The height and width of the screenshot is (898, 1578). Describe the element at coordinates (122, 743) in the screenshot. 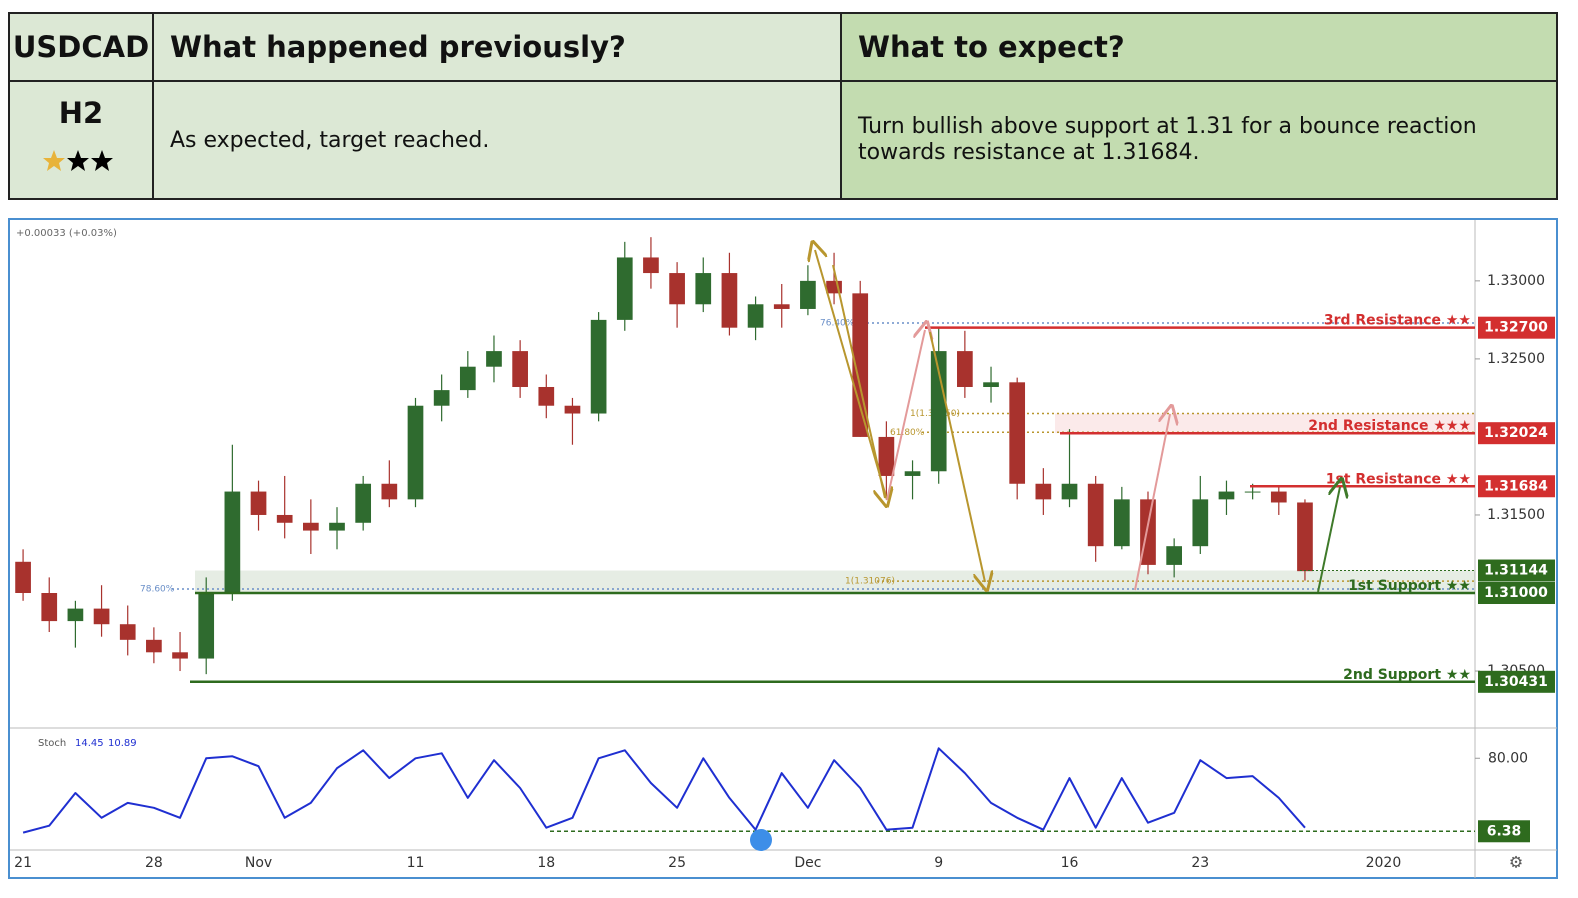

I see `legend-reading: 10.89` at that location.